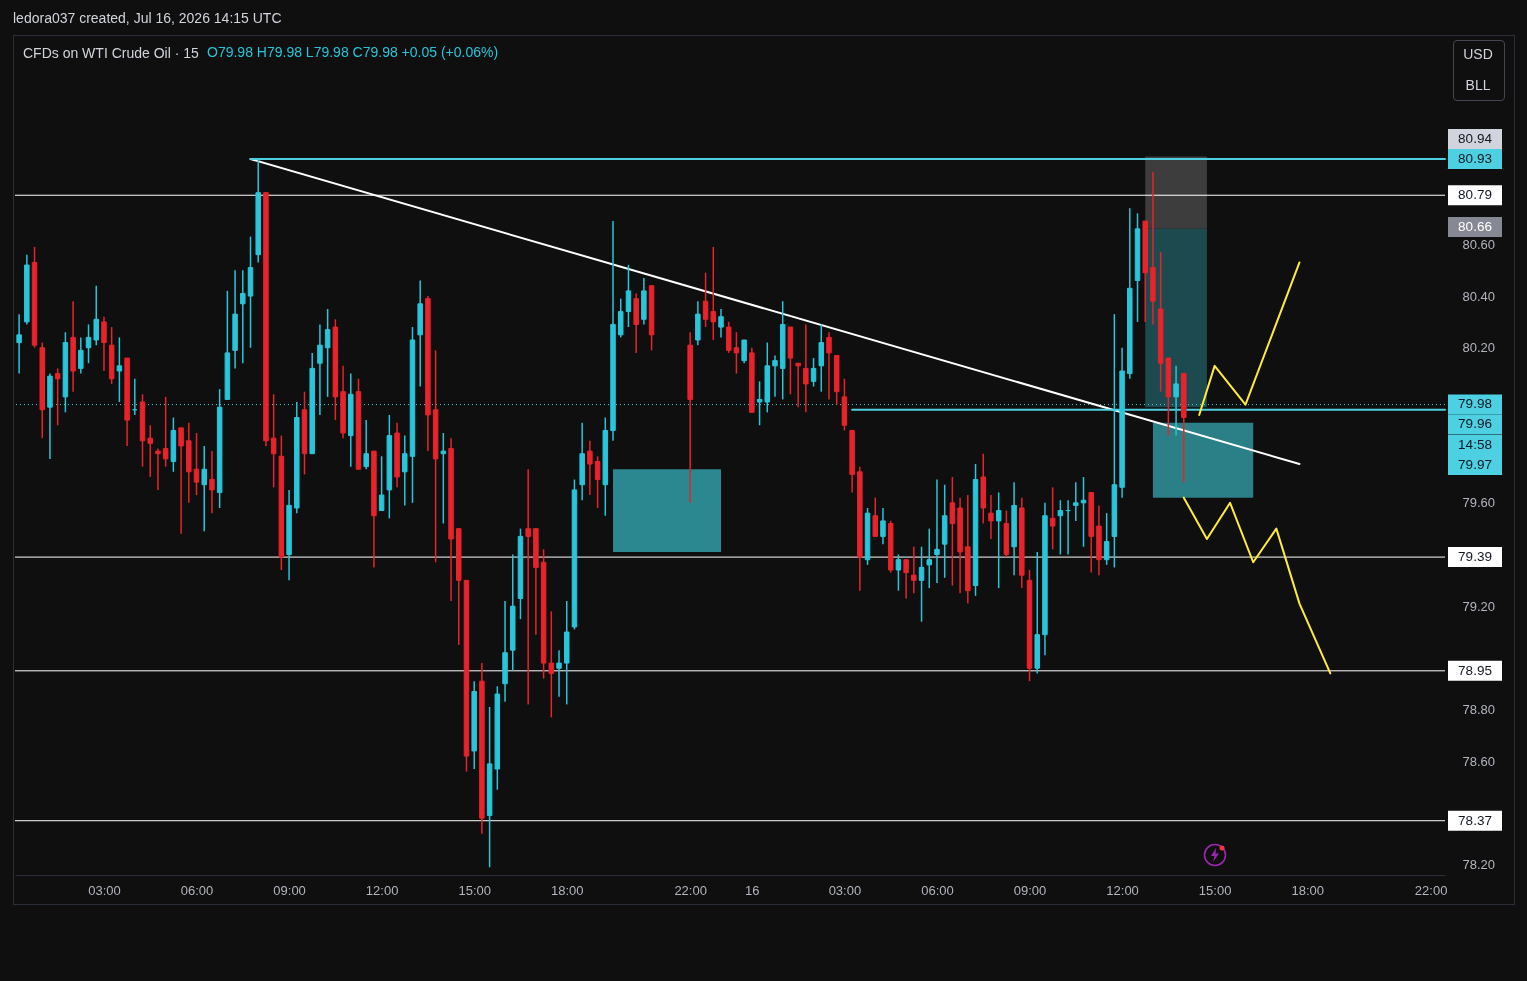 The image size is (1527, 981). I want to click on text: 80.66, so click(1475, 226).